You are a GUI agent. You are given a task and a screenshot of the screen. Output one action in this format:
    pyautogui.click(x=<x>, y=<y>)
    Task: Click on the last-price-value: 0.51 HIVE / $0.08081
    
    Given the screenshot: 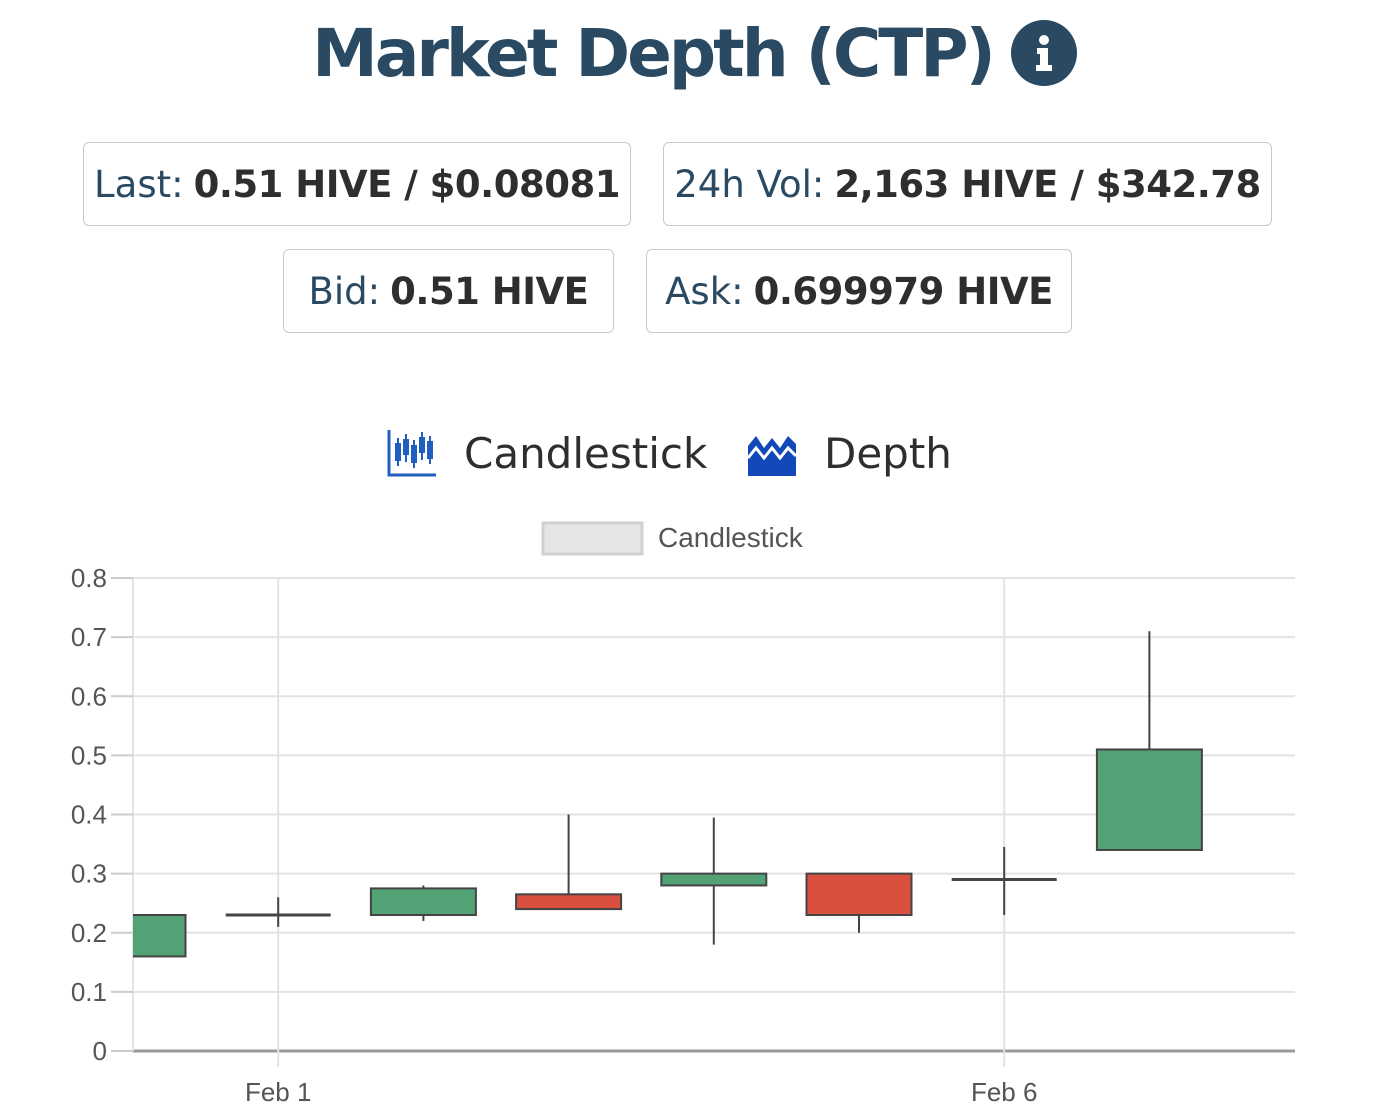 What is the action you would take?
    pyautogui.click(x=407, y=184)
    